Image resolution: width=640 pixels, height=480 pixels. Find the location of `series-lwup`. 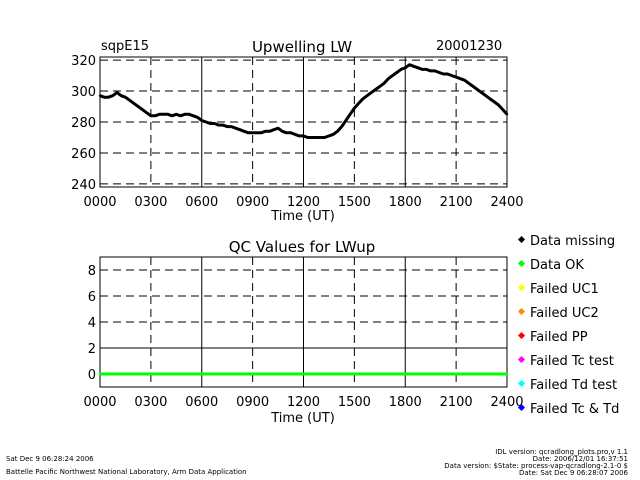

series-lwup is located at coordinates (303, 101).